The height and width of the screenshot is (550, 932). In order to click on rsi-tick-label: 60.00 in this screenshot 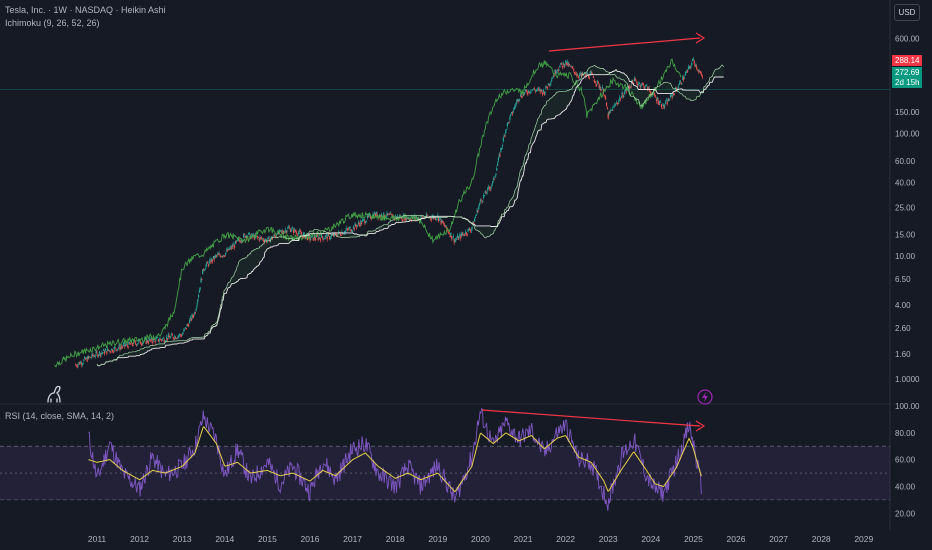, I will do `click(905, 460)`.